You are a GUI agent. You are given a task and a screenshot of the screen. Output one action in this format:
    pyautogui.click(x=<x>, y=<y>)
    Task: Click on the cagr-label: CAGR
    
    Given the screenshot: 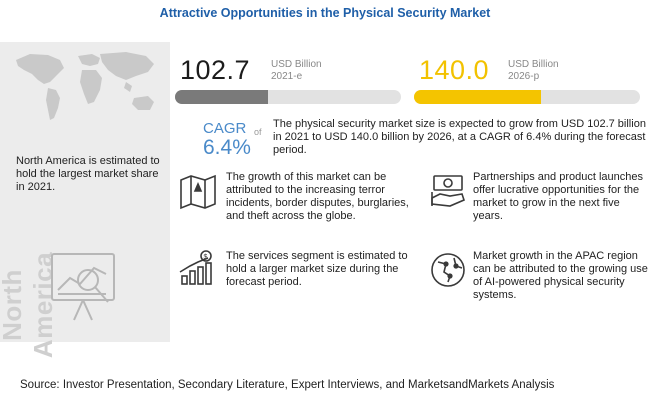 What is the action you would take?
    pyautogui.click(x=225, y=128)
    